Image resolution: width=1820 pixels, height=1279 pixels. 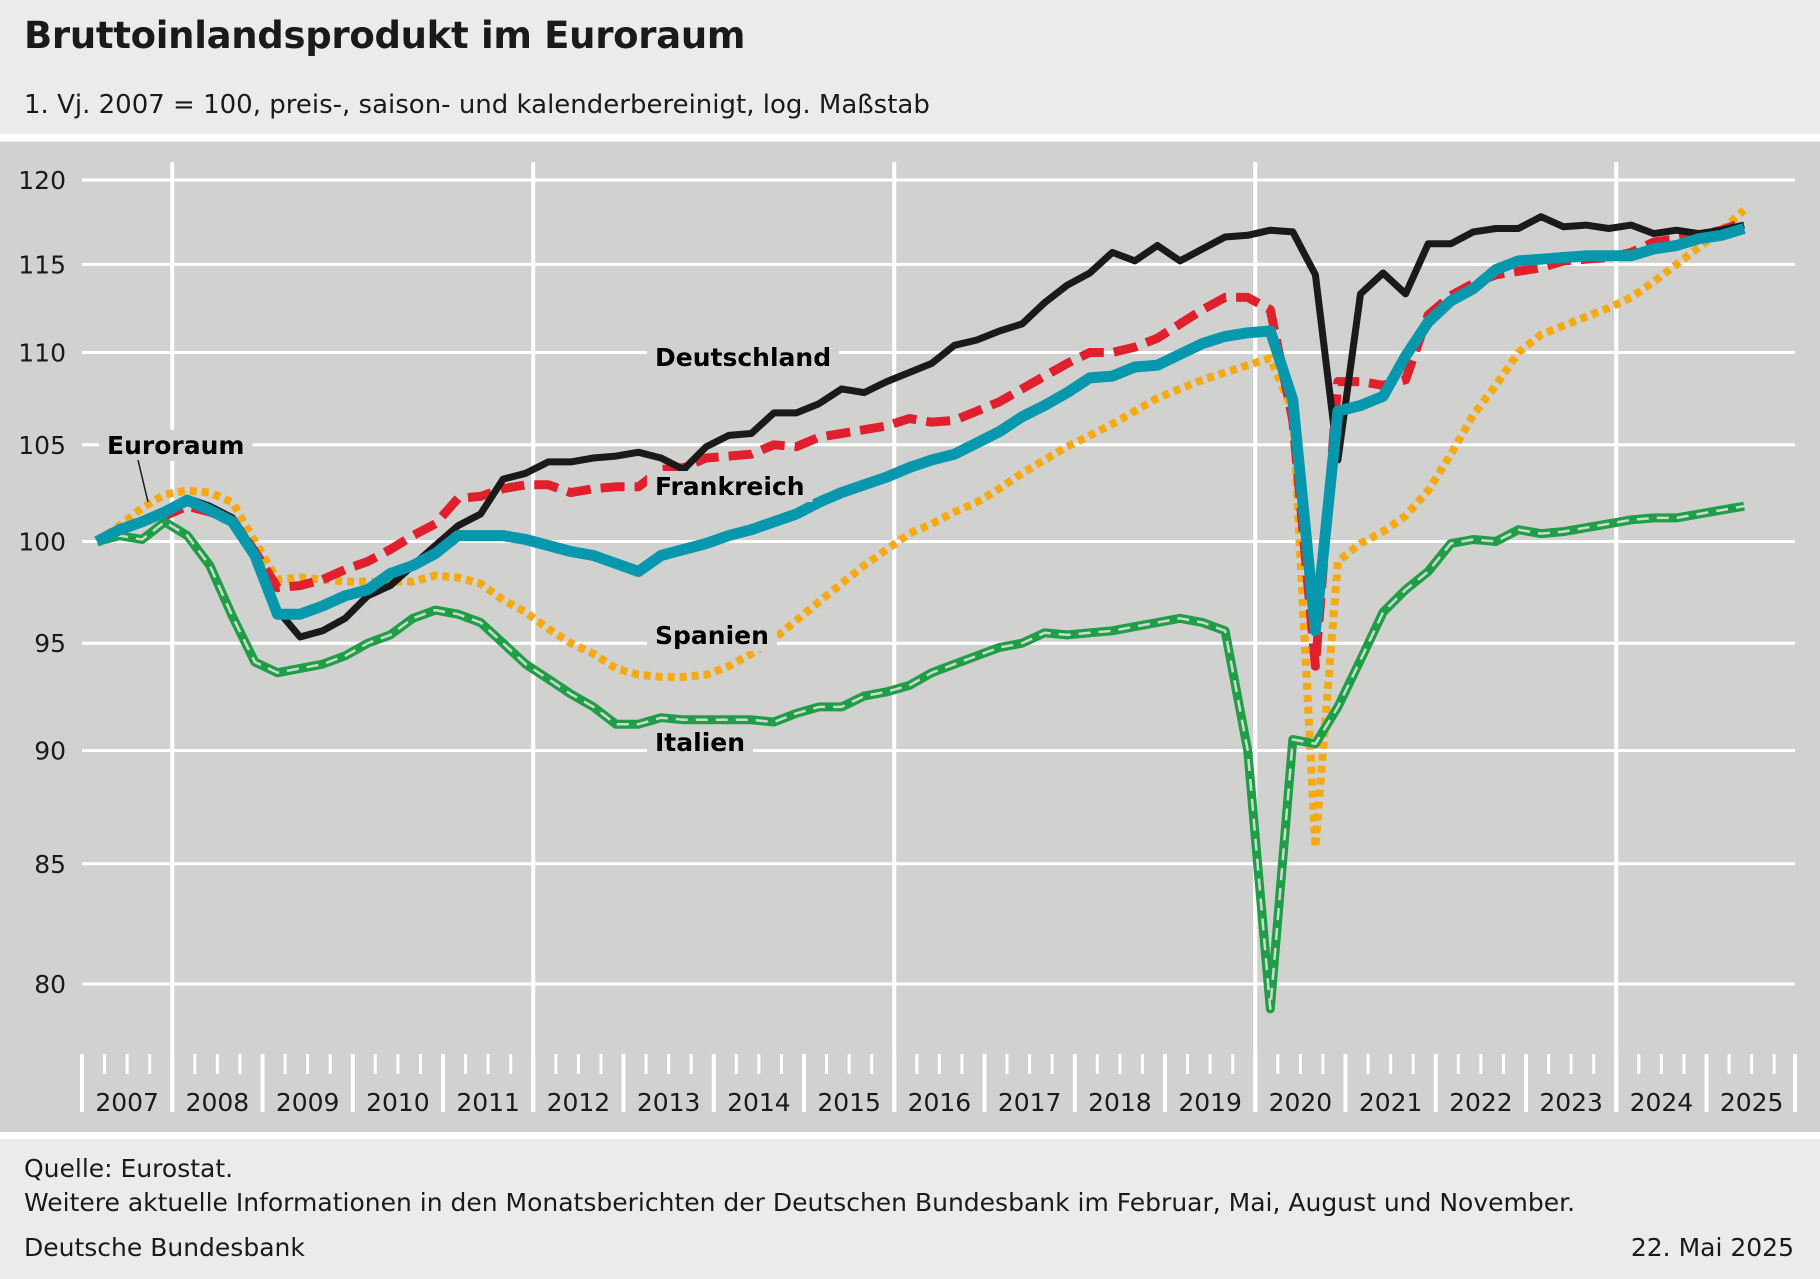 I want to click on x-tick-label: 2016, so click(x=940, y=1102).